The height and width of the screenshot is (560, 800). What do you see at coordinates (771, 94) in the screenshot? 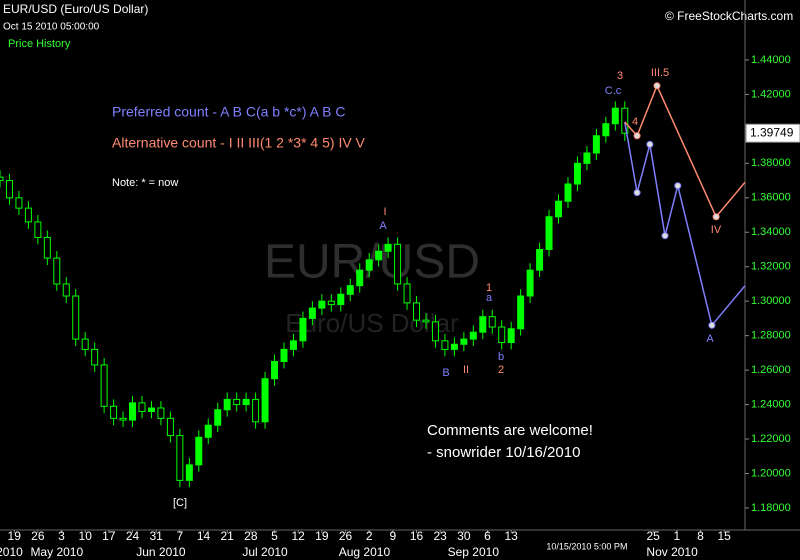
I see `y-tick-label: 1.42000` at bounding box center [771, 94].